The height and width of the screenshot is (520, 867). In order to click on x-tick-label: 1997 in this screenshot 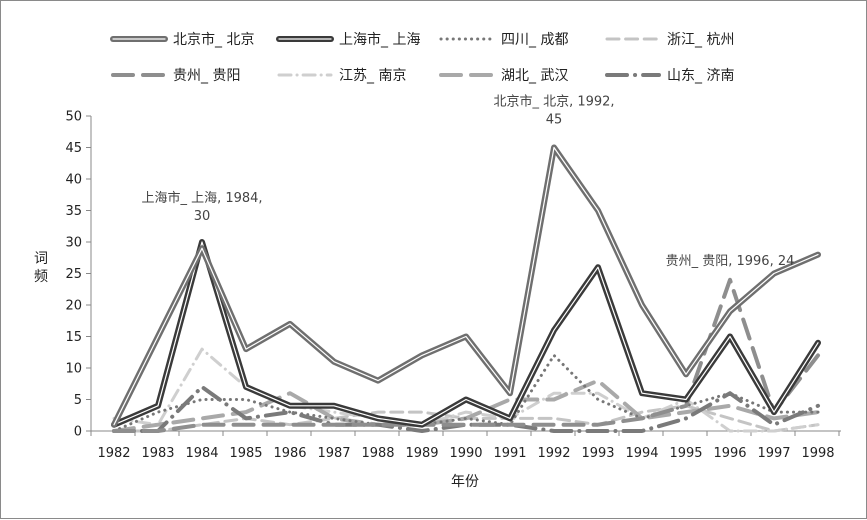, I will do `click(773, 453)`.